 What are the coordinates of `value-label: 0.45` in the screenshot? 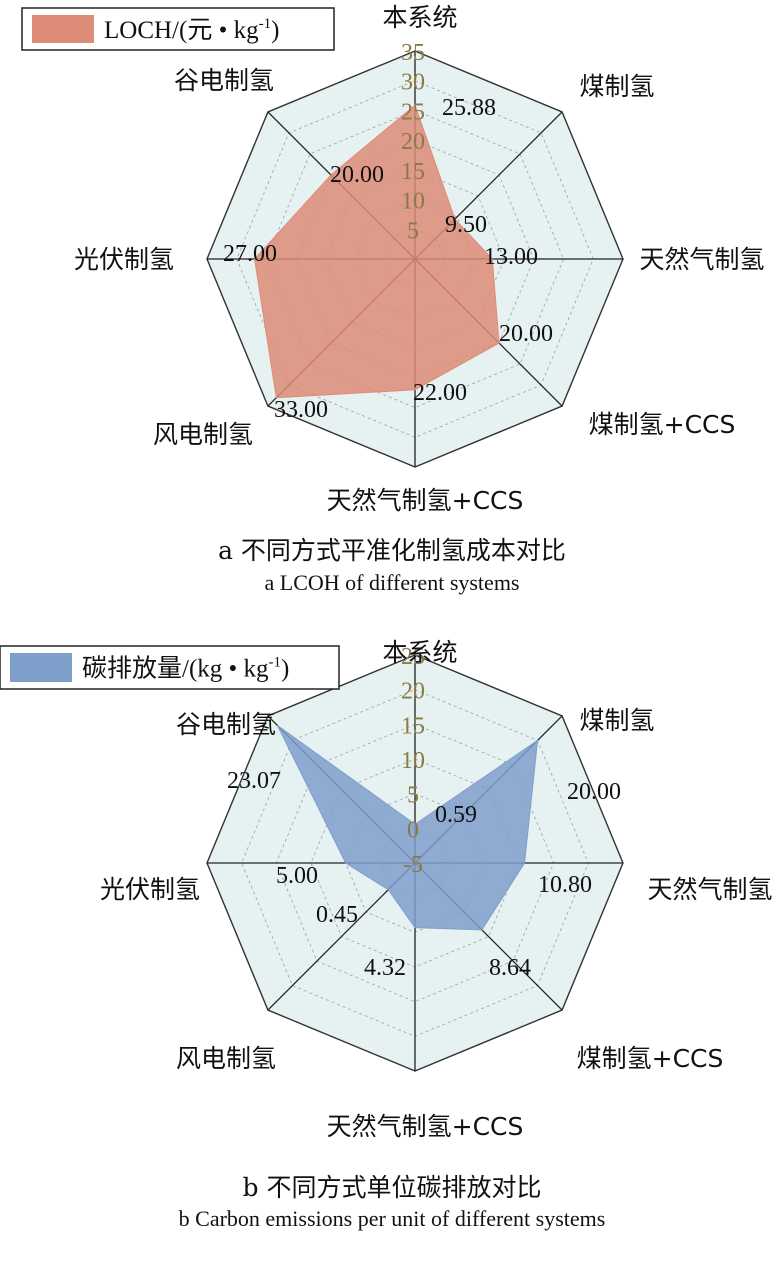 It's located at (337, 915).